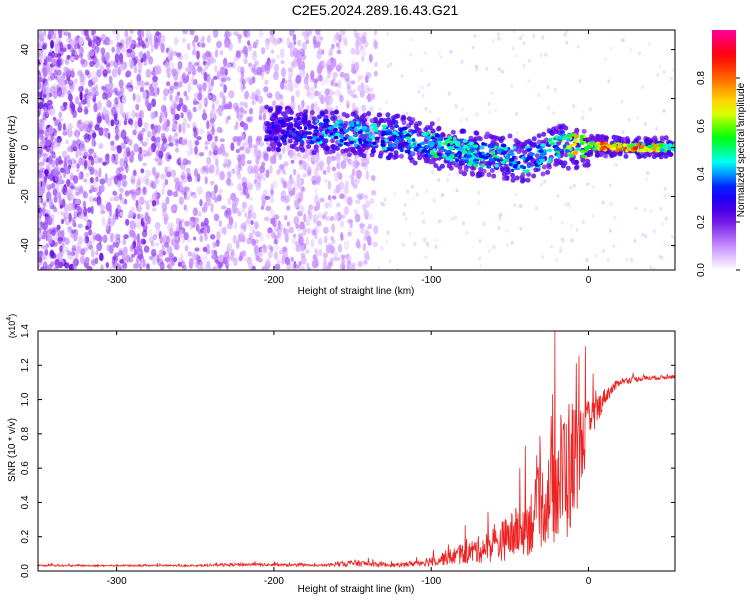 The height and width of the screenshot is (600, 750). What do you see at coordinates (11, 326) in the screenshot?
I see `snr-y-multiplier: (x104)` at bounding box center [11, 326].